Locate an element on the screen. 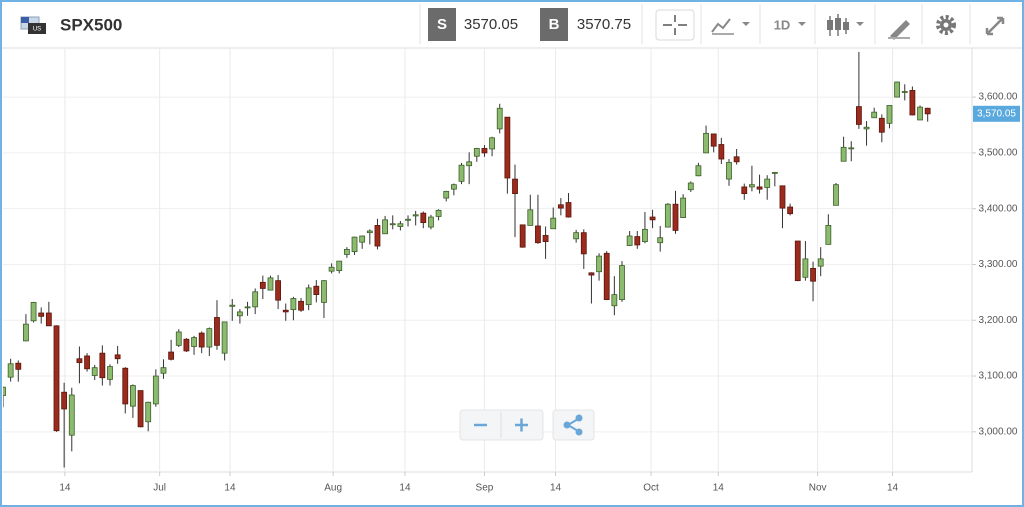  sell-button is located at coordinates (442, 24).